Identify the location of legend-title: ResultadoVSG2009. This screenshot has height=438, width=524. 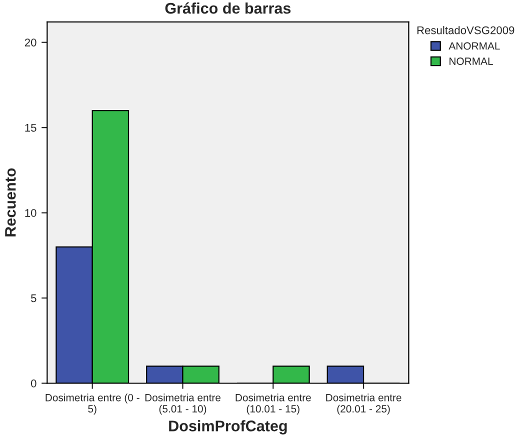
(465, 30).